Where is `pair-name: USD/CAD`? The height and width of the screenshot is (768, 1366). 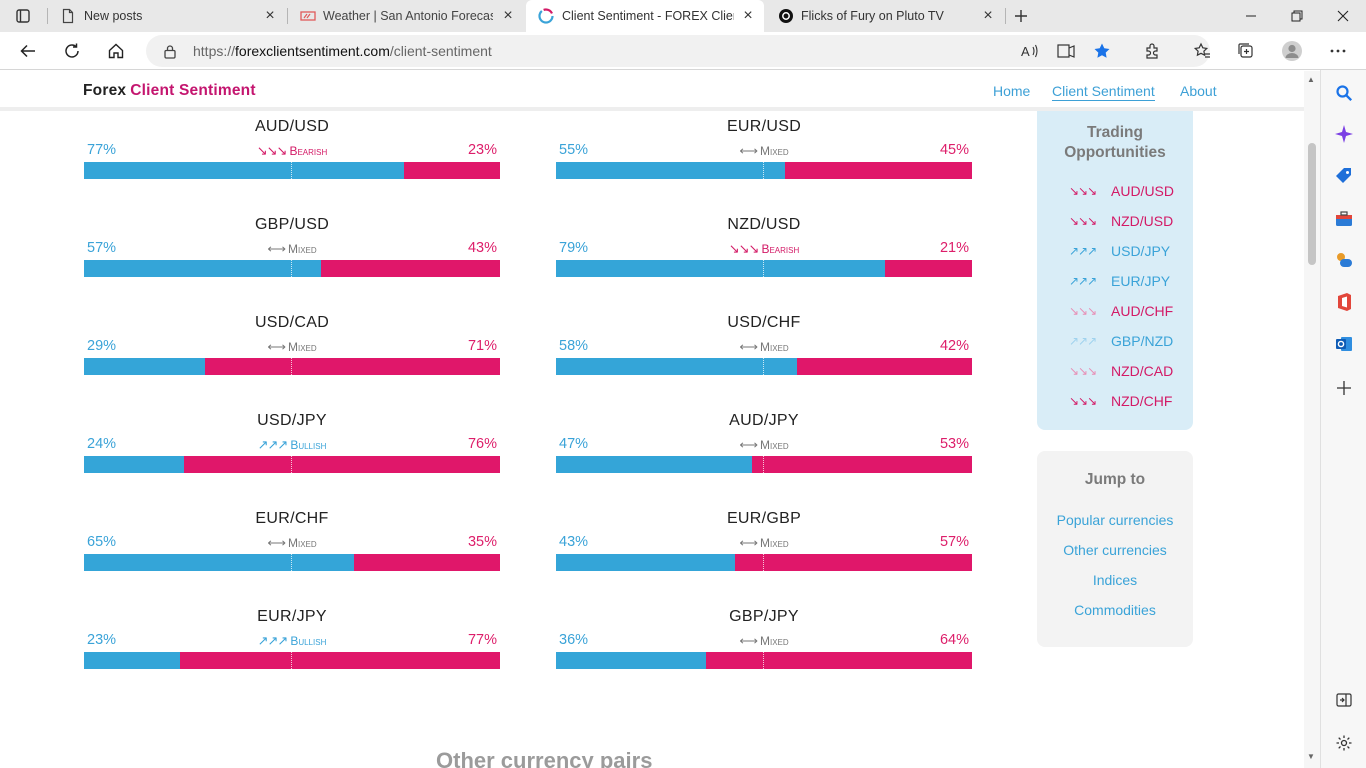
pair-name: USD/CAD is located at coordinates (292, 322).